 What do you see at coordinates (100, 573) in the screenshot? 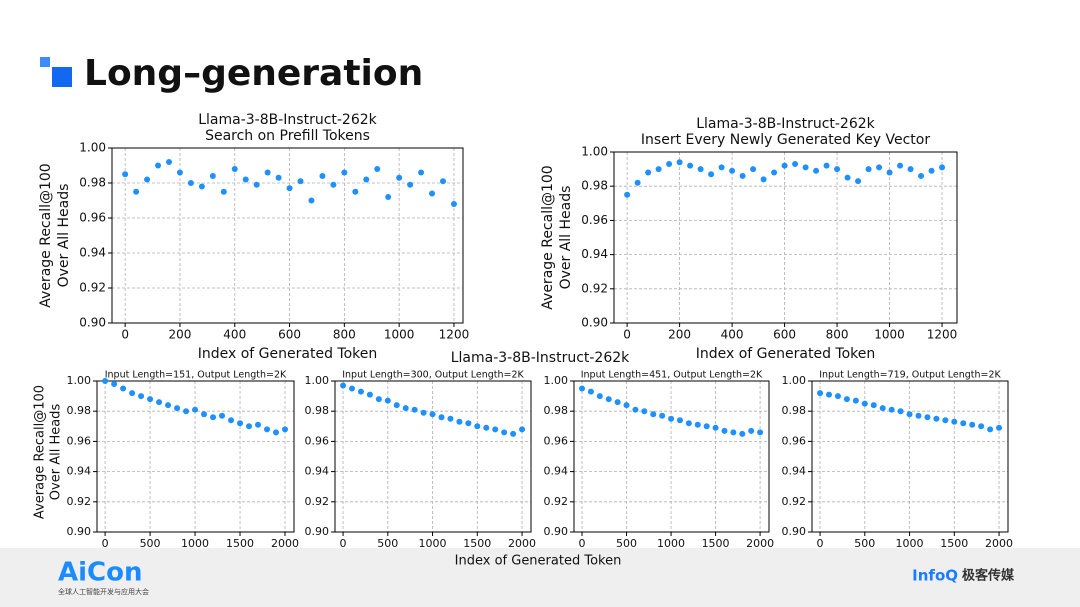
I see `footer-logo: AiCon` at bounding box center [100, 573].